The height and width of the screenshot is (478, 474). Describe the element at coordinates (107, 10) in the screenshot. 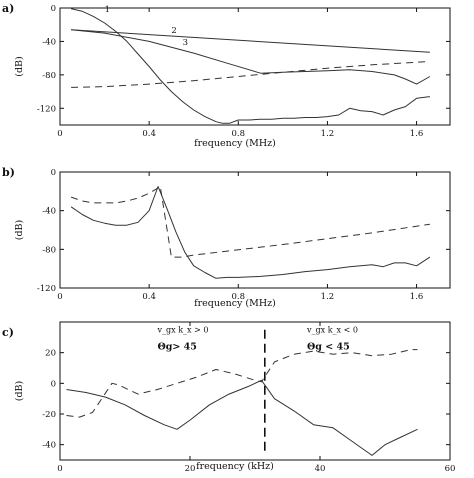

I see `annotation: 1` at that location.